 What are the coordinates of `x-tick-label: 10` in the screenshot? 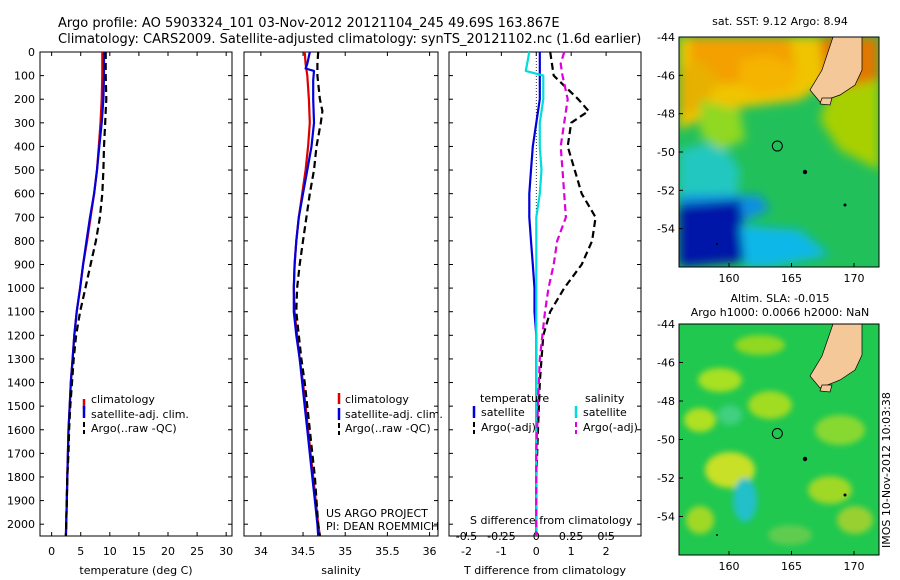 It's located at (110, 551).